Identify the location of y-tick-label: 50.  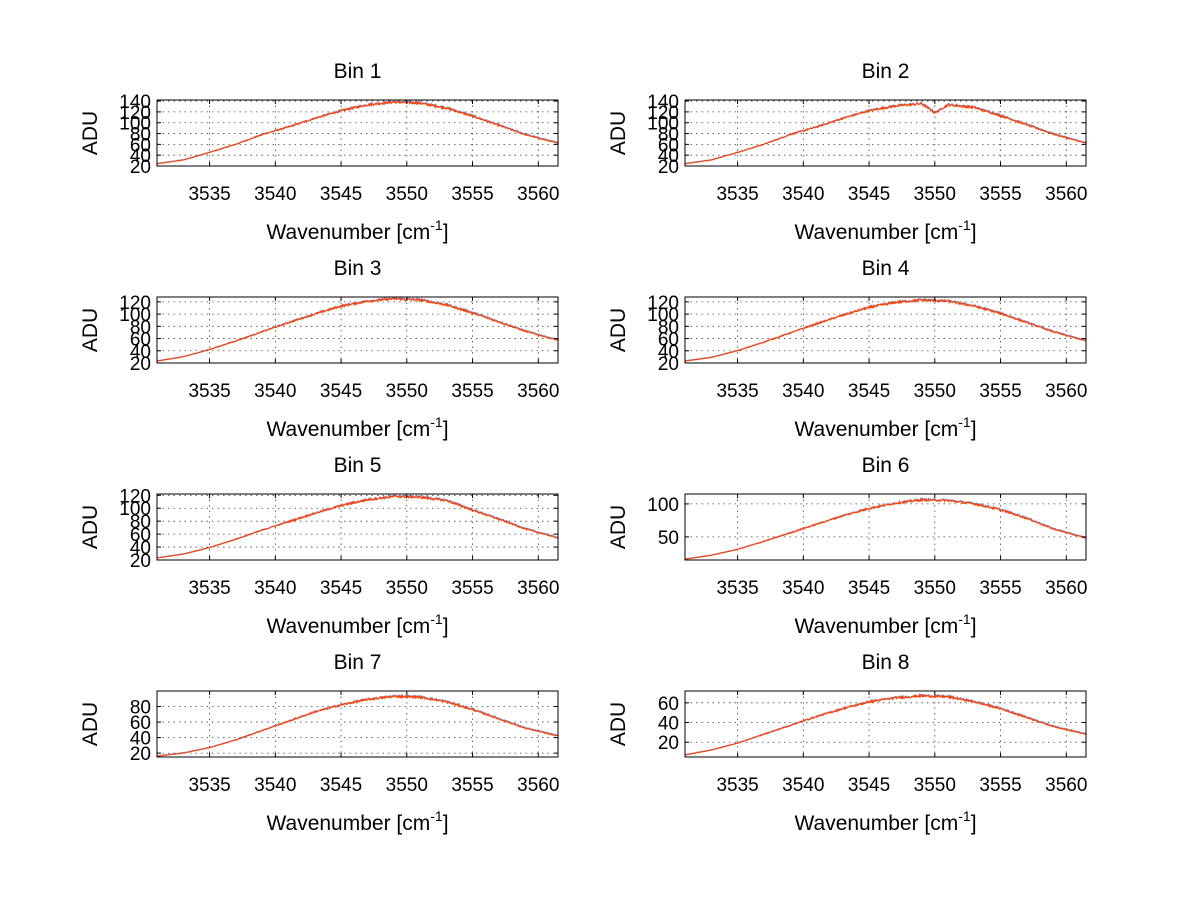
(668, 538).